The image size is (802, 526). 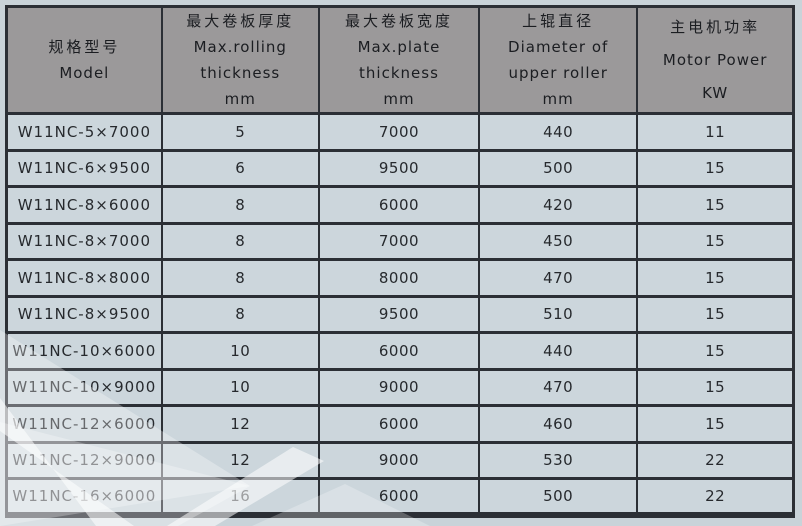 I want to click on col-header-upper-roller-diameter: 上辊直径 Diameter of upper roller mm, so click(x=558, y=59).